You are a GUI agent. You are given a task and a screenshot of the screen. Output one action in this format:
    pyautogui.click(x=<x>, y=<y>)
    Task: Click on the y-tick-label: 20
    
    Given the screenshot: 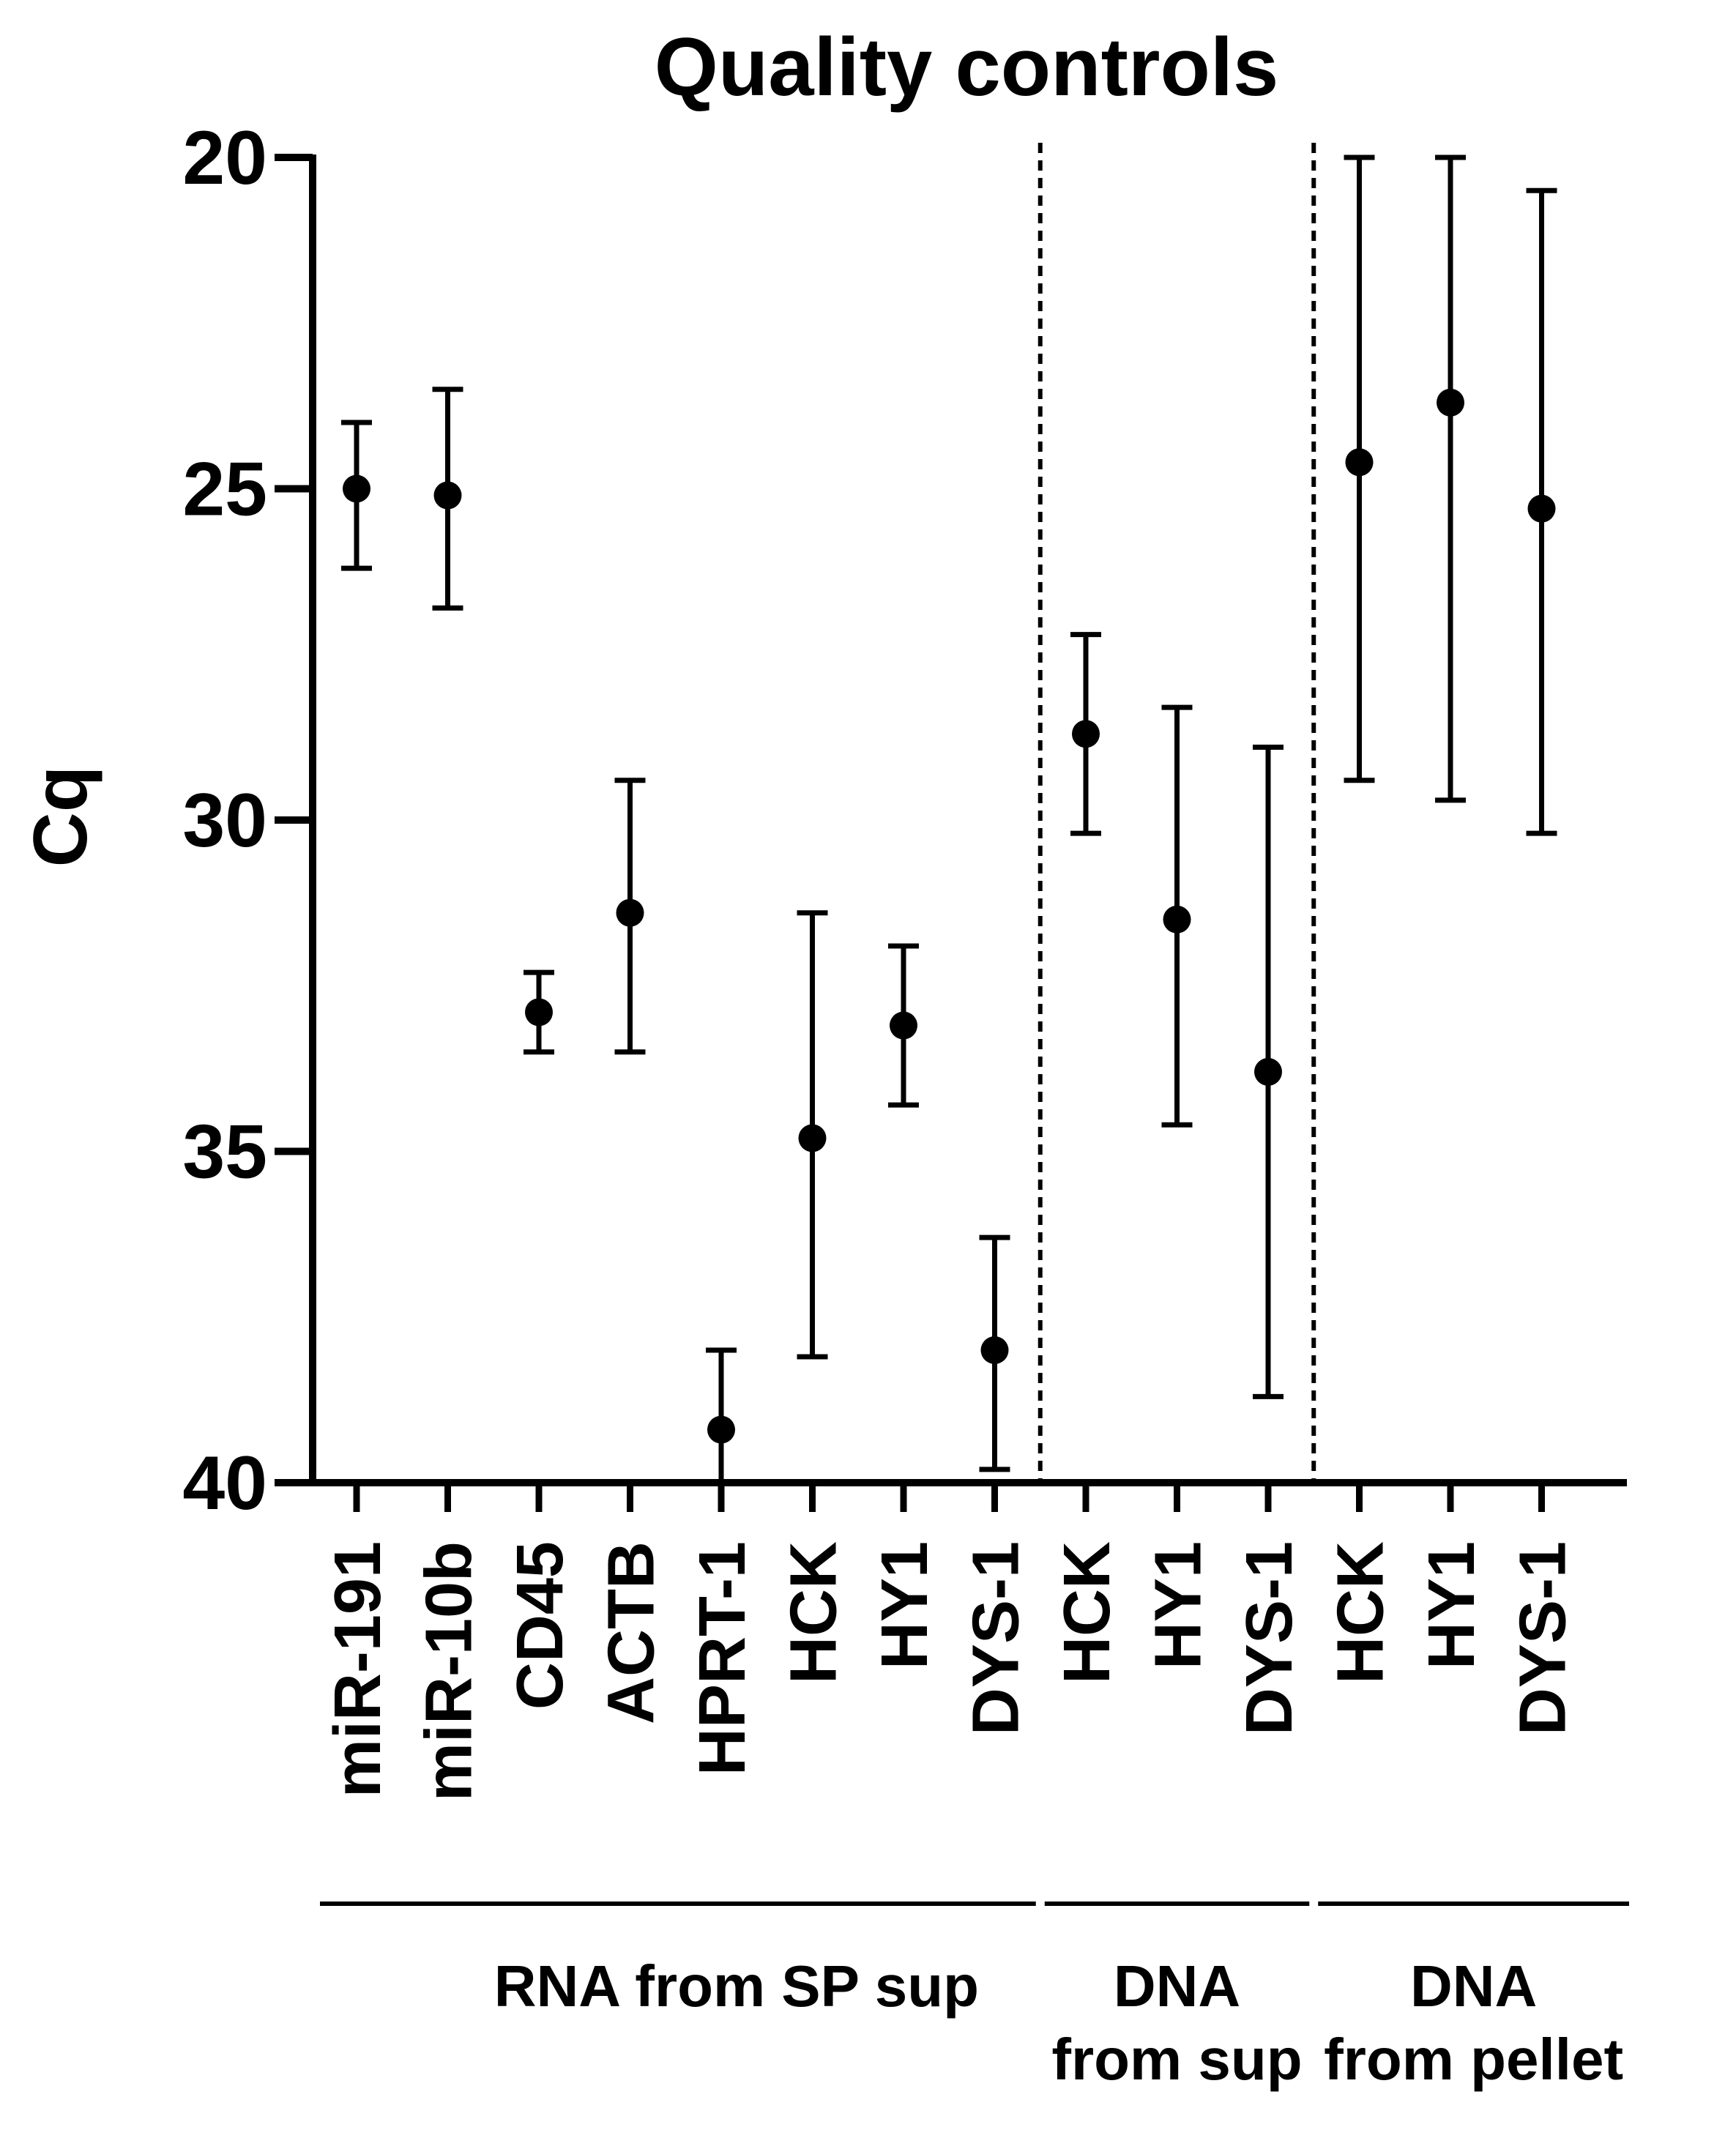 What is the action you would take?
    pyautogui.click(x=225, y=158)
    